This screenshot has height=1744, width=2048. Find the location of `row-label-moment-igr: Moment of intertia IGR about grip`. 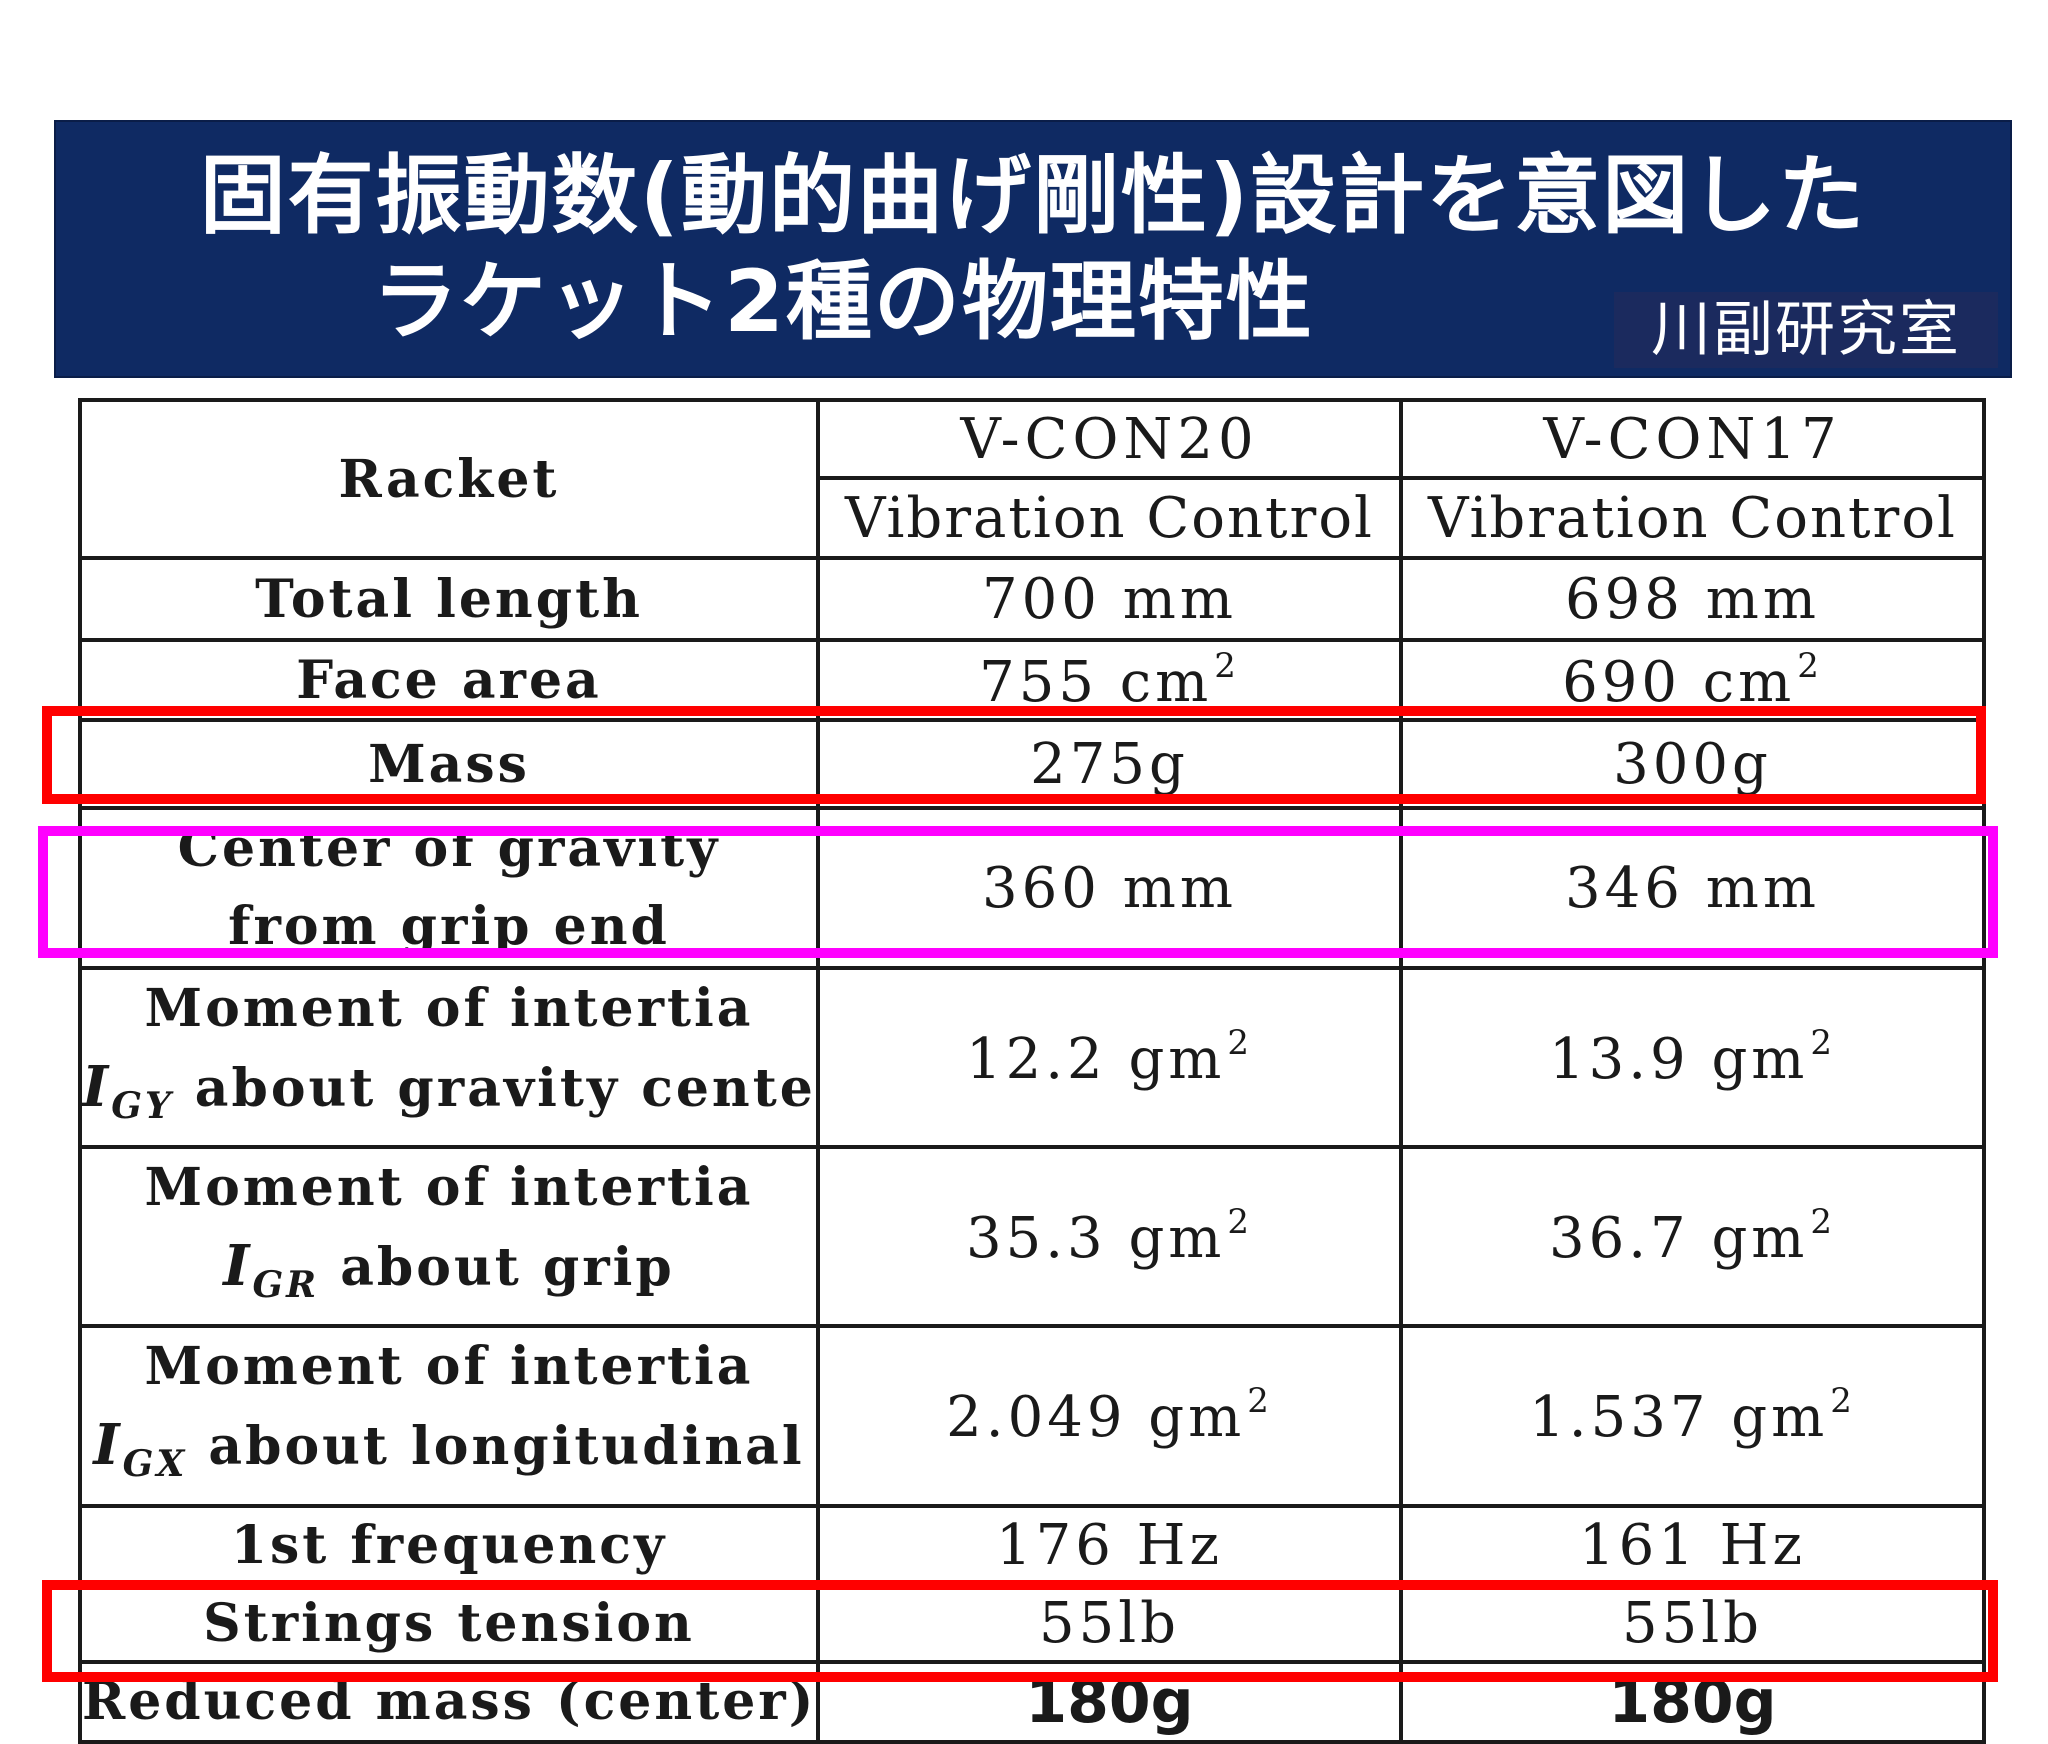

row-label-moment-igr: Moment of intertia IGR about grip is located at coordinates (449, 1237).